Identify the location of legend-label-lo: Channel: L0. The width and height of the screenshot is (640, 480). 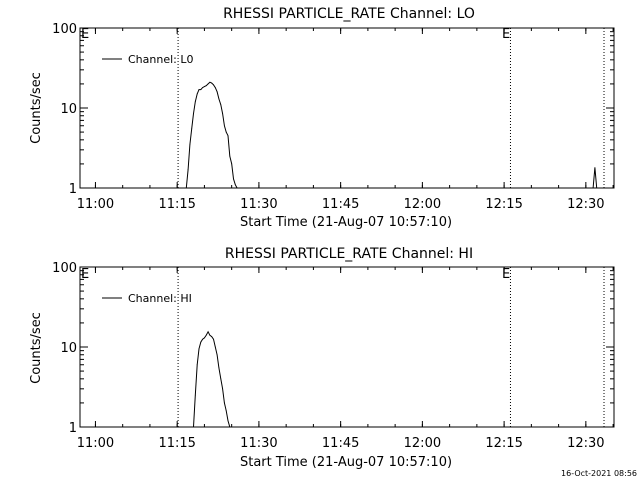
(161, 59).